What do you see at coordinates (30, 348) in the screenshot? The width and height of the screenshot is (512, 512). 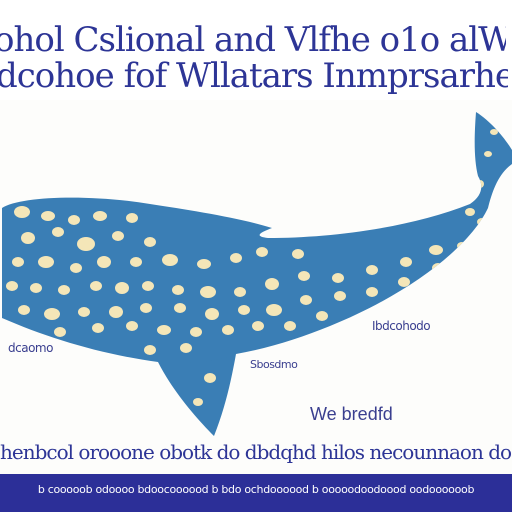 I see `side-annotation-left: dcaomo` at bounding box center [30, 348].